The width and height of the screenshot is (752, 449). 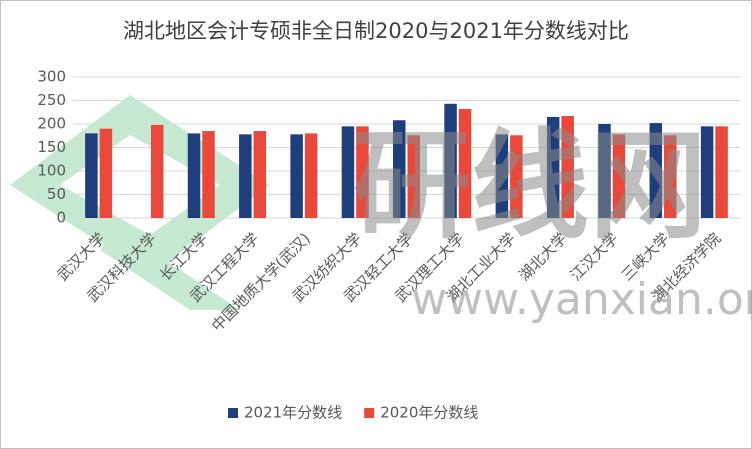 I want to click on legend-label: 2020年分数线, so click(x=429, y=413).